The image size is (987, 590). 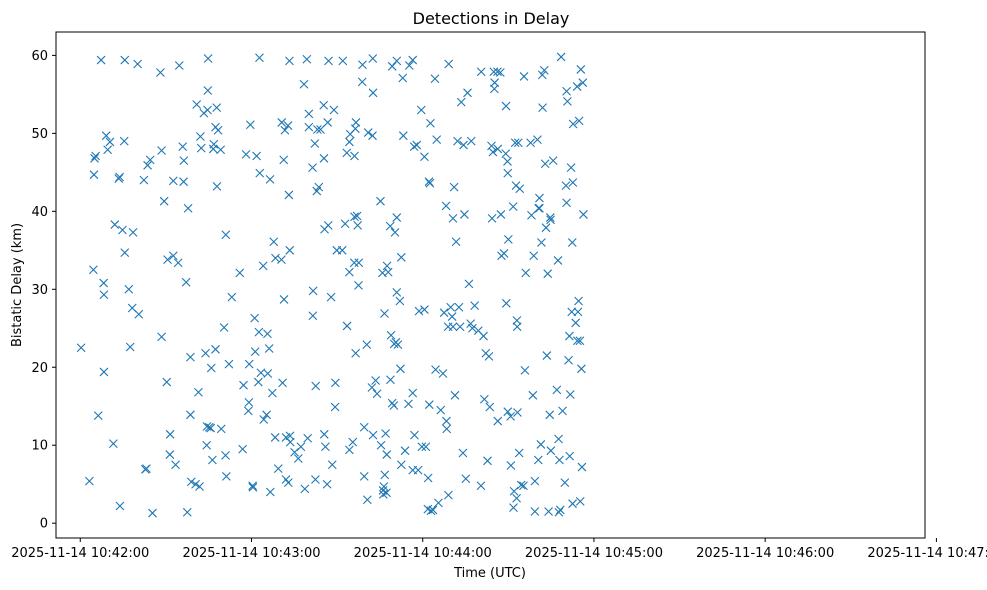 I want to click on y-tick-label: 40, so click(x=39, y=212).